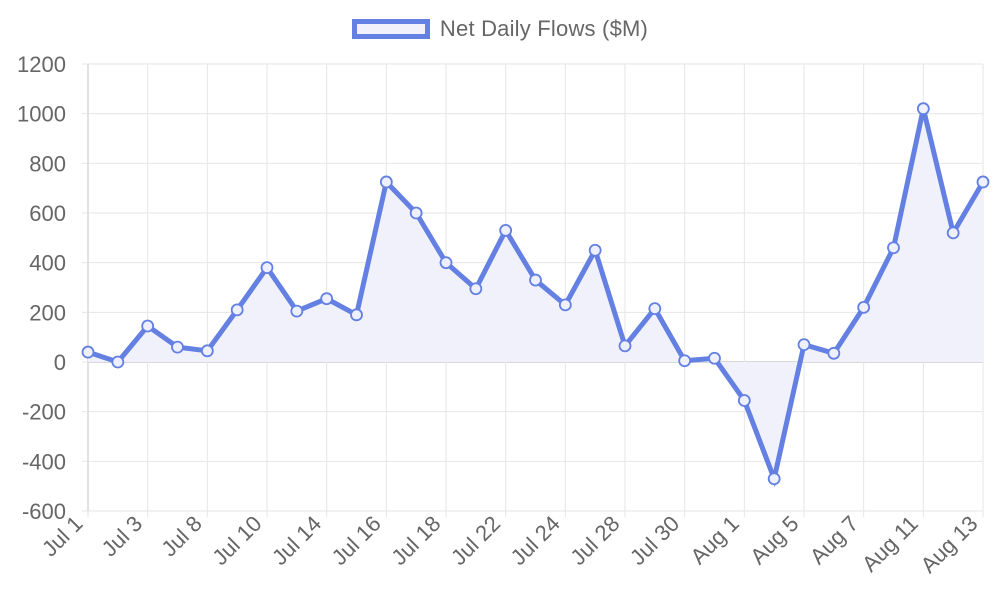  Describe the element at coordinates (181, 536) in the screenshot. I see `x-tick-label: Jul 8` at that location.